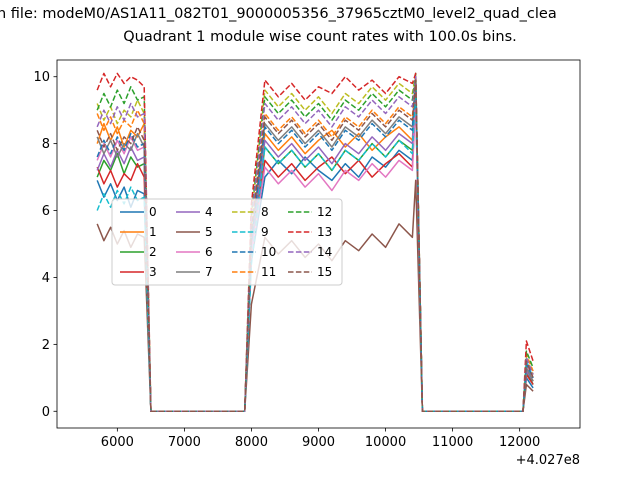 The height and width of the screenshot is (480, 640). I want to click on legend-label-12: 12, so click(324, 212).